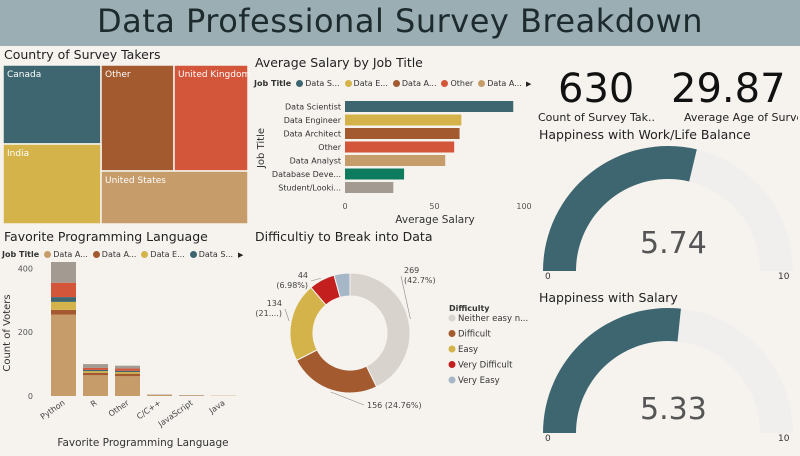  Describe the element at coordinates (375, 174) in the screenshot. I see `salary-bar-database-deve` at that location.